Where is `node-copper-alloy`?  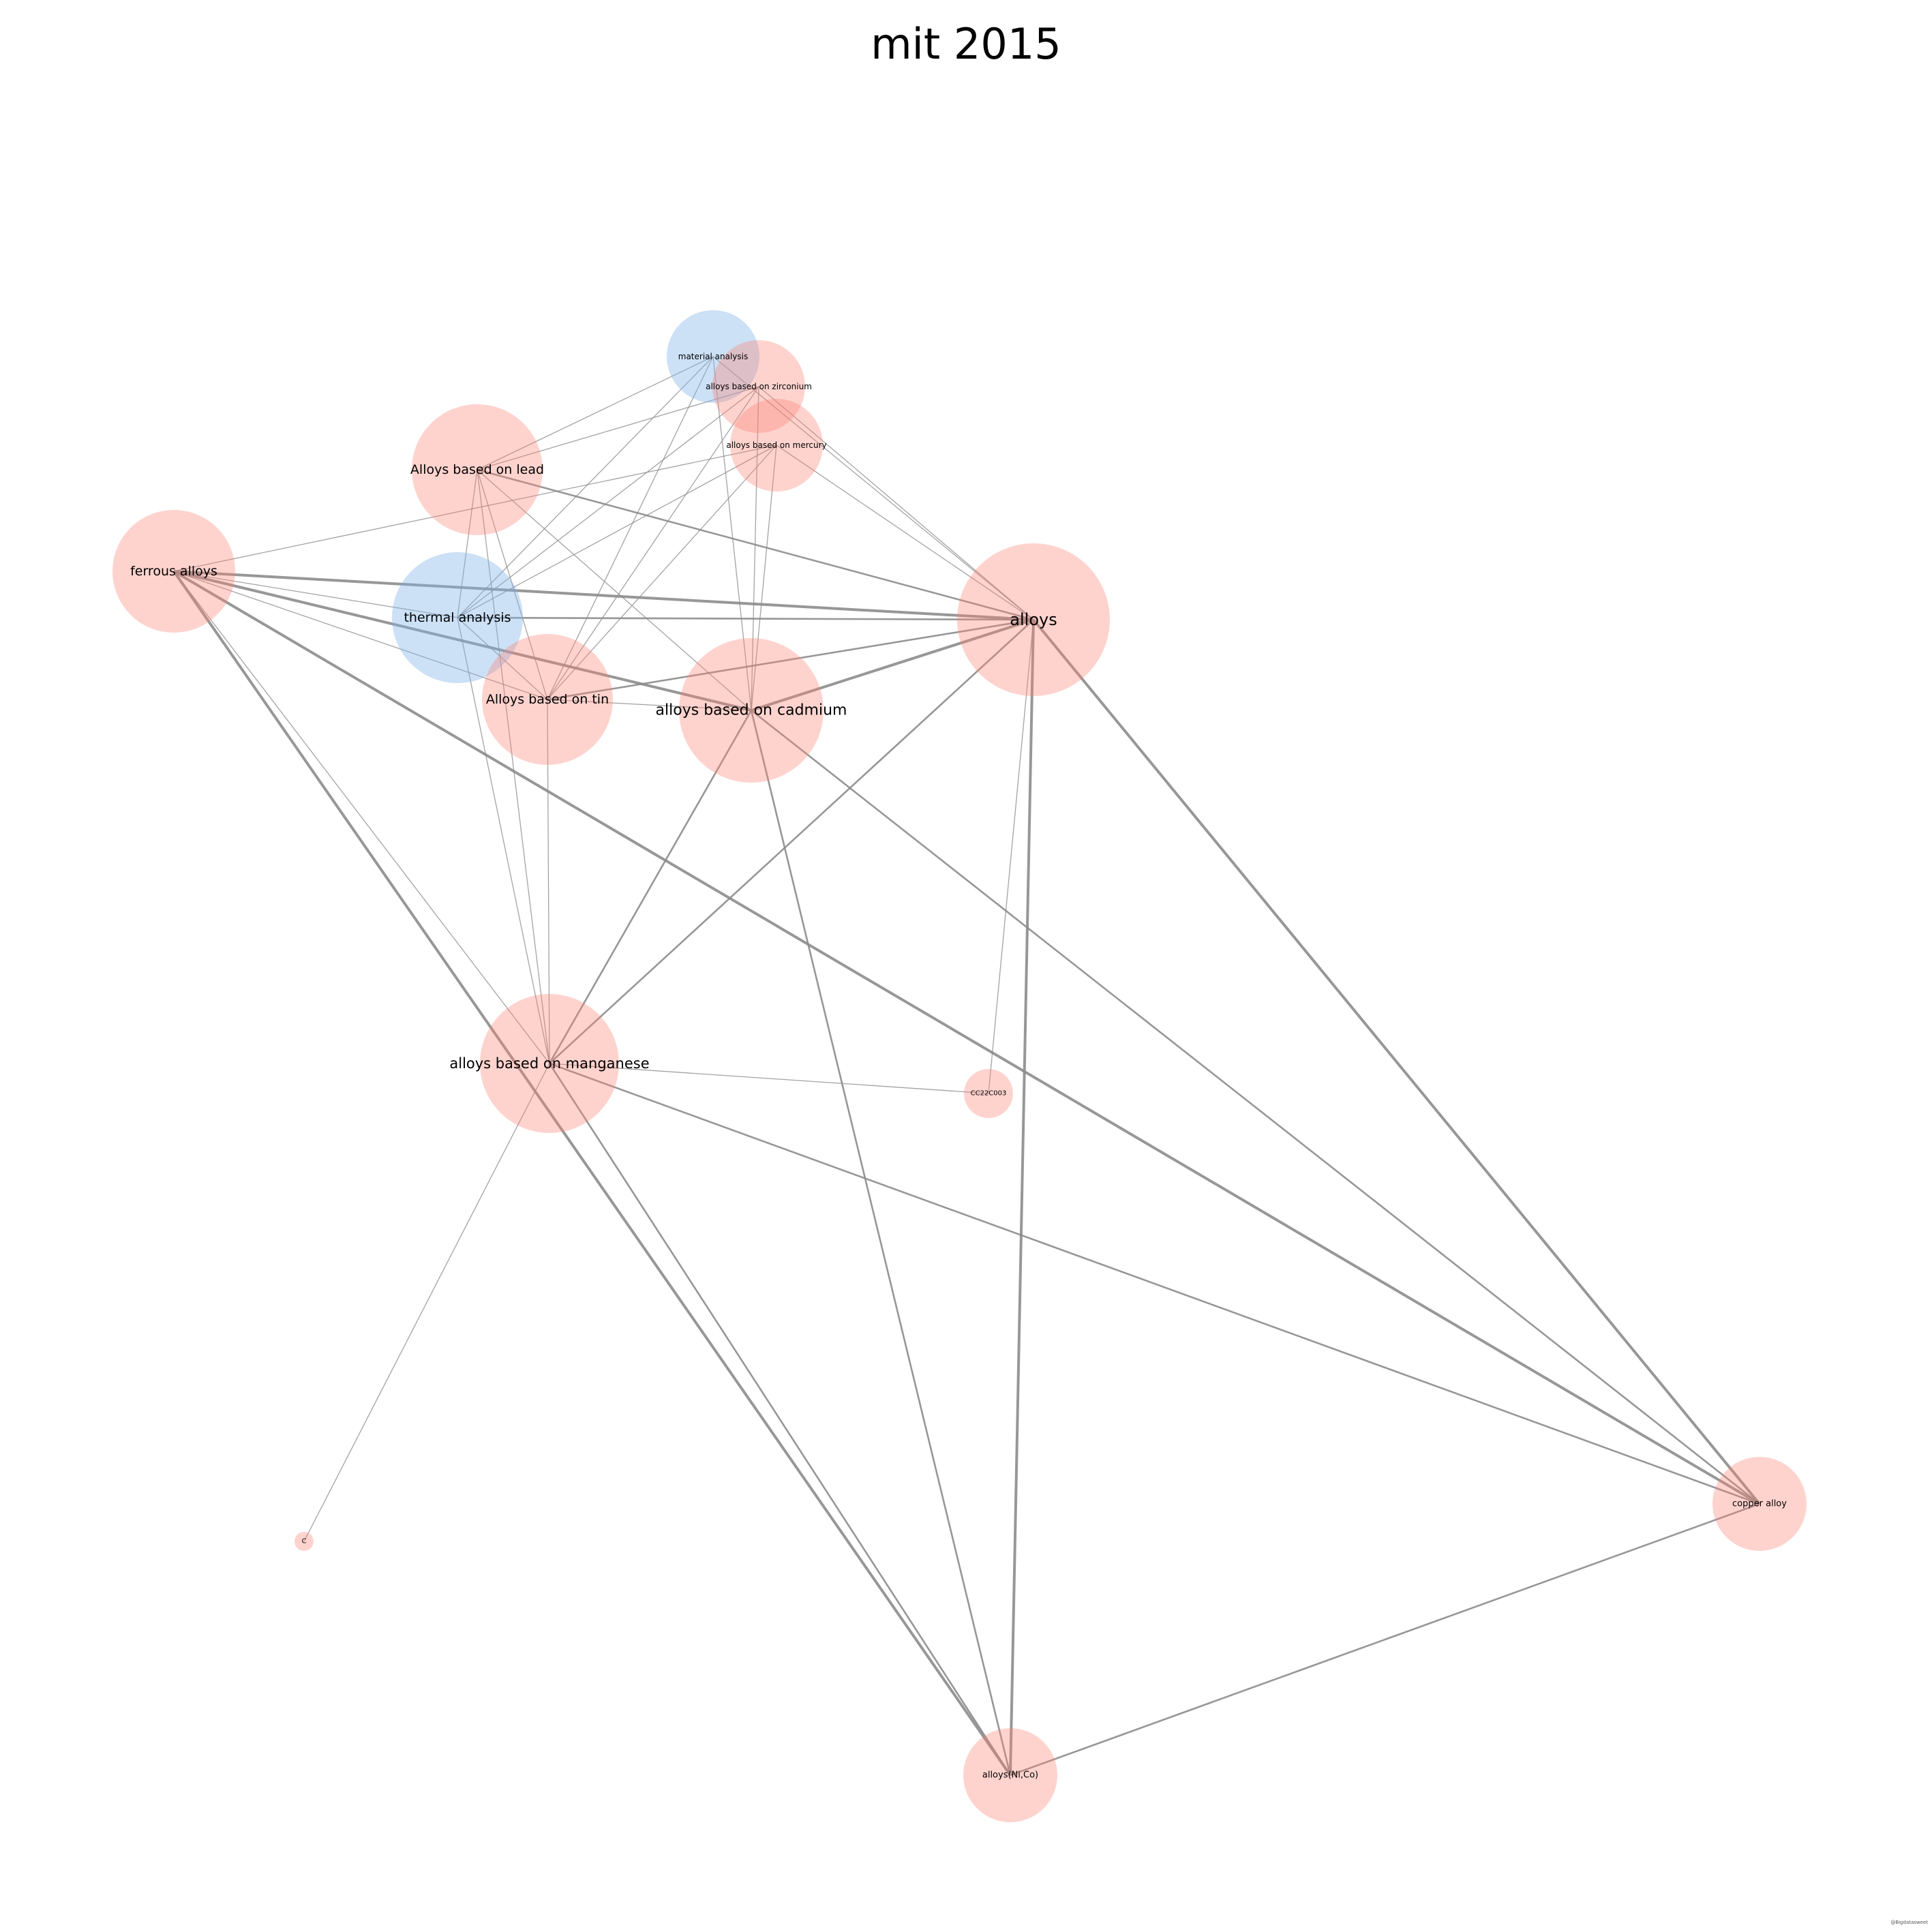
node-copper-alloy is located at coordinates (1760, 1504).